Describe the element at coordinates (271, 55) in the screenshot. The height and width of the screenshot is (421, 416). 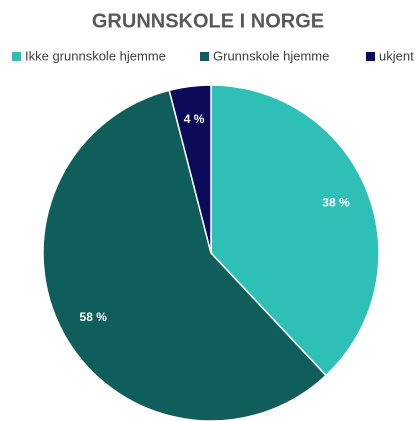
I see `legend-label: Grunnskole hjemme` at that location.